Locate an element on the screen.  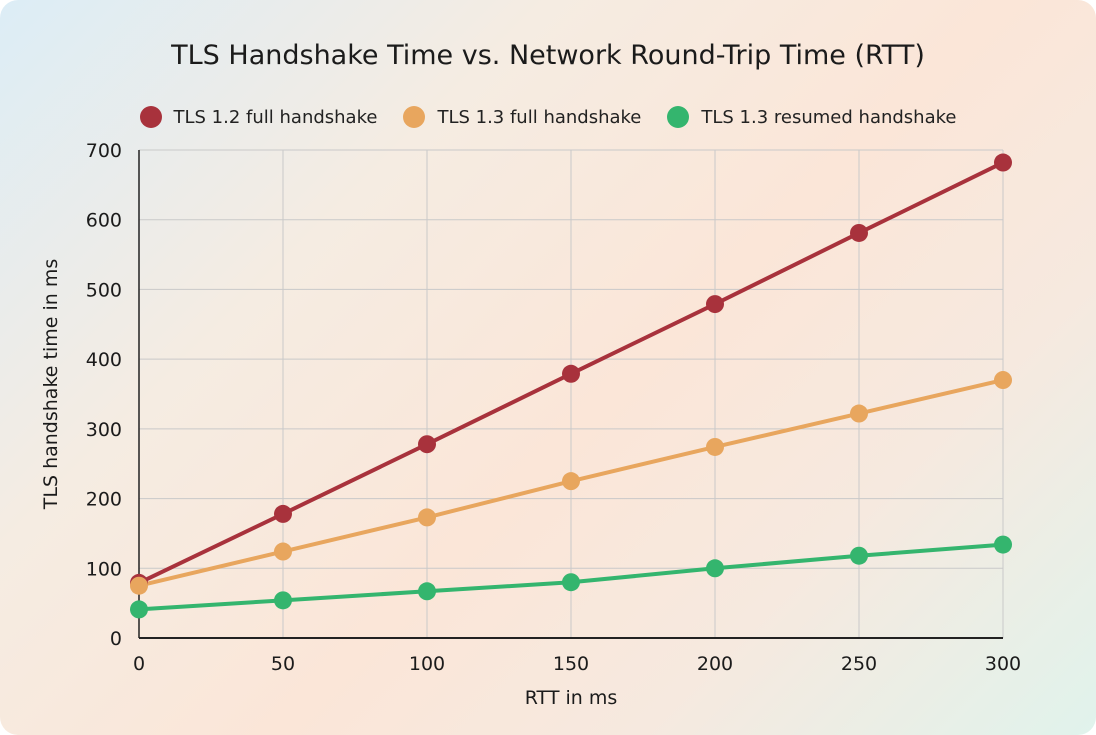
x-tick-label: 150 is located at coordinates (571, 664).